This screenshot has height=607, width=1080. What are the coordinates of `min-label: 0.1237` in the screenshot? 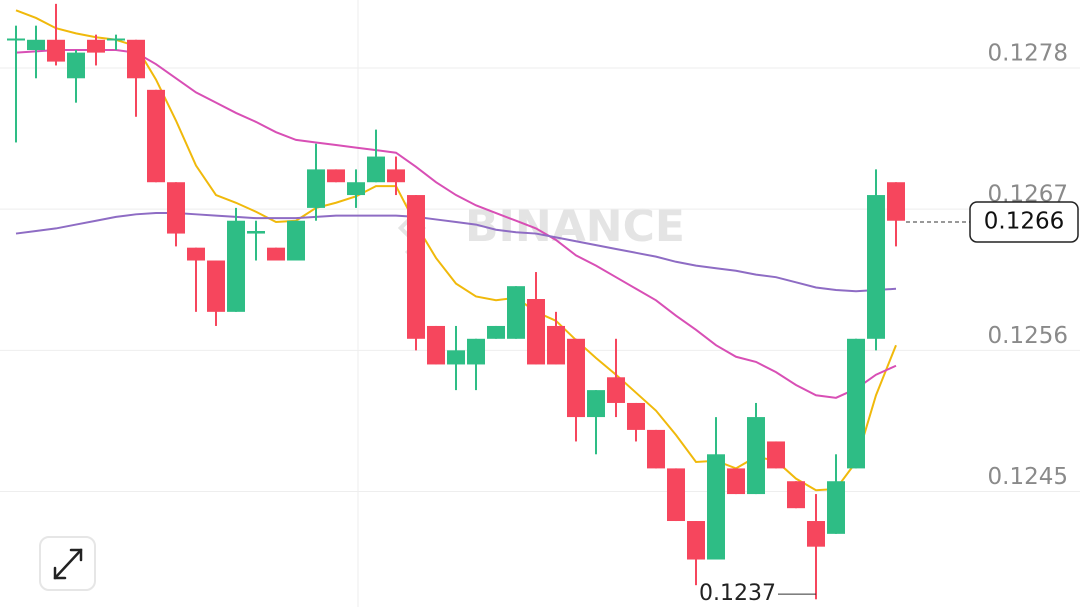 It's located at (737, 593).